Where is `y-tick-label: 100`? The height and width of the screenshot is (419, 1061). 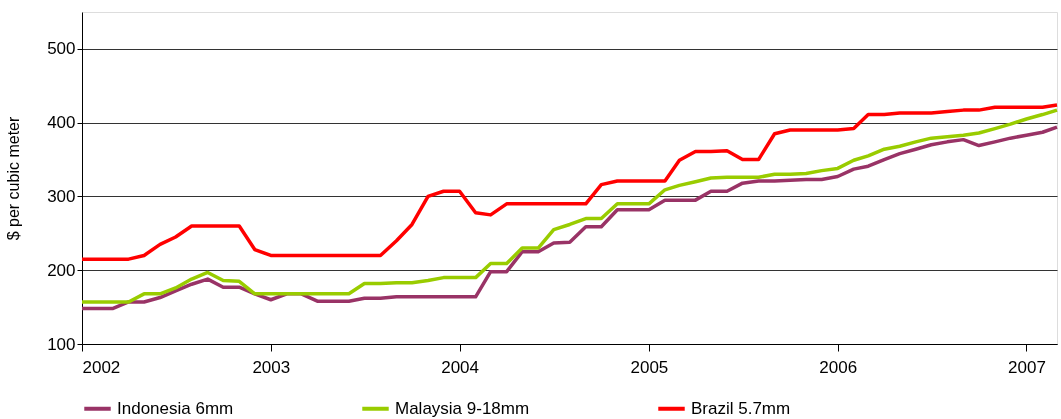 y-tick-label: 100 is located at coordinates (61, 344).